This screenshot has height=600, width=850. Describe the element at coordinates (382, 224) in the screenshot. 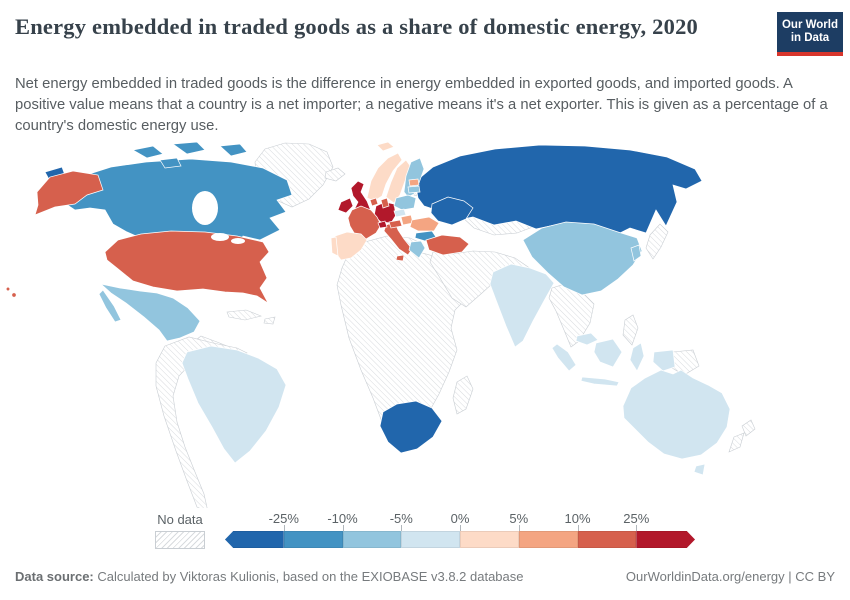

I see `country-switzerland` at that location.